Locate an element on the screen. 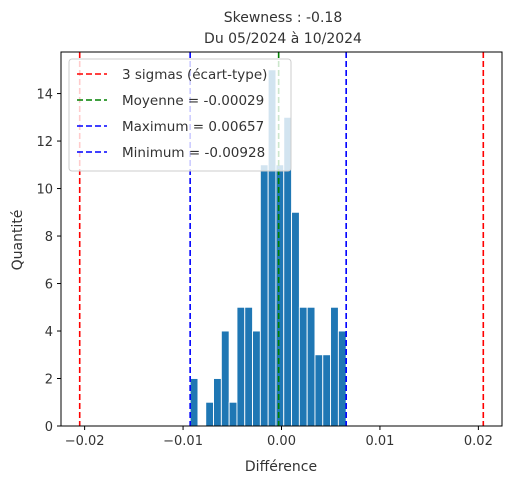  x-tick-label: −0.02 is located at coordinates (85, 441).